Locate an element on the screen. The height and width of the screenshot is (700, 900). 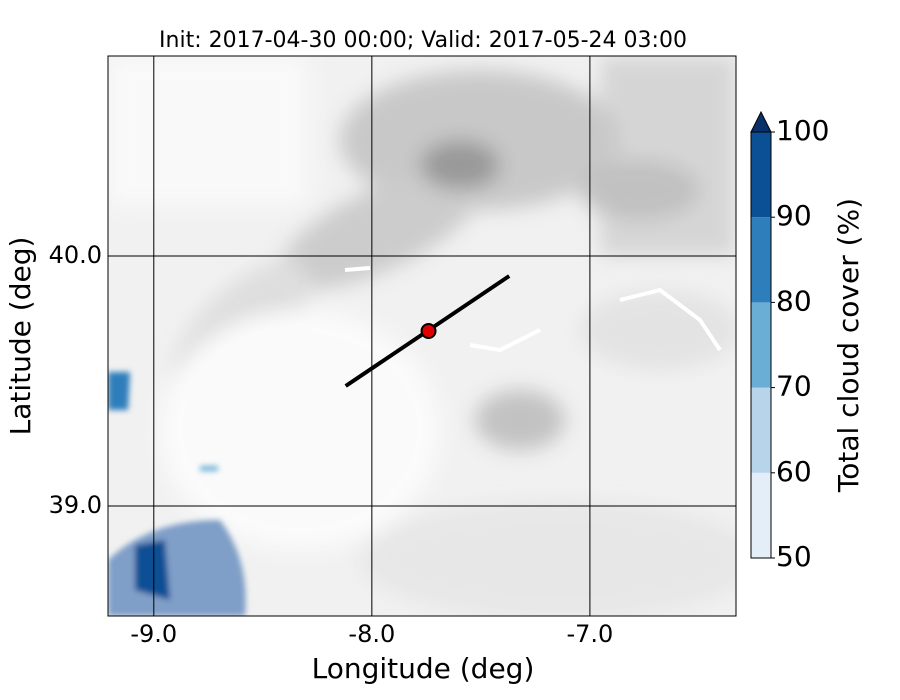
y-tick-label: 39.0 is located at coordinates (75, 505).